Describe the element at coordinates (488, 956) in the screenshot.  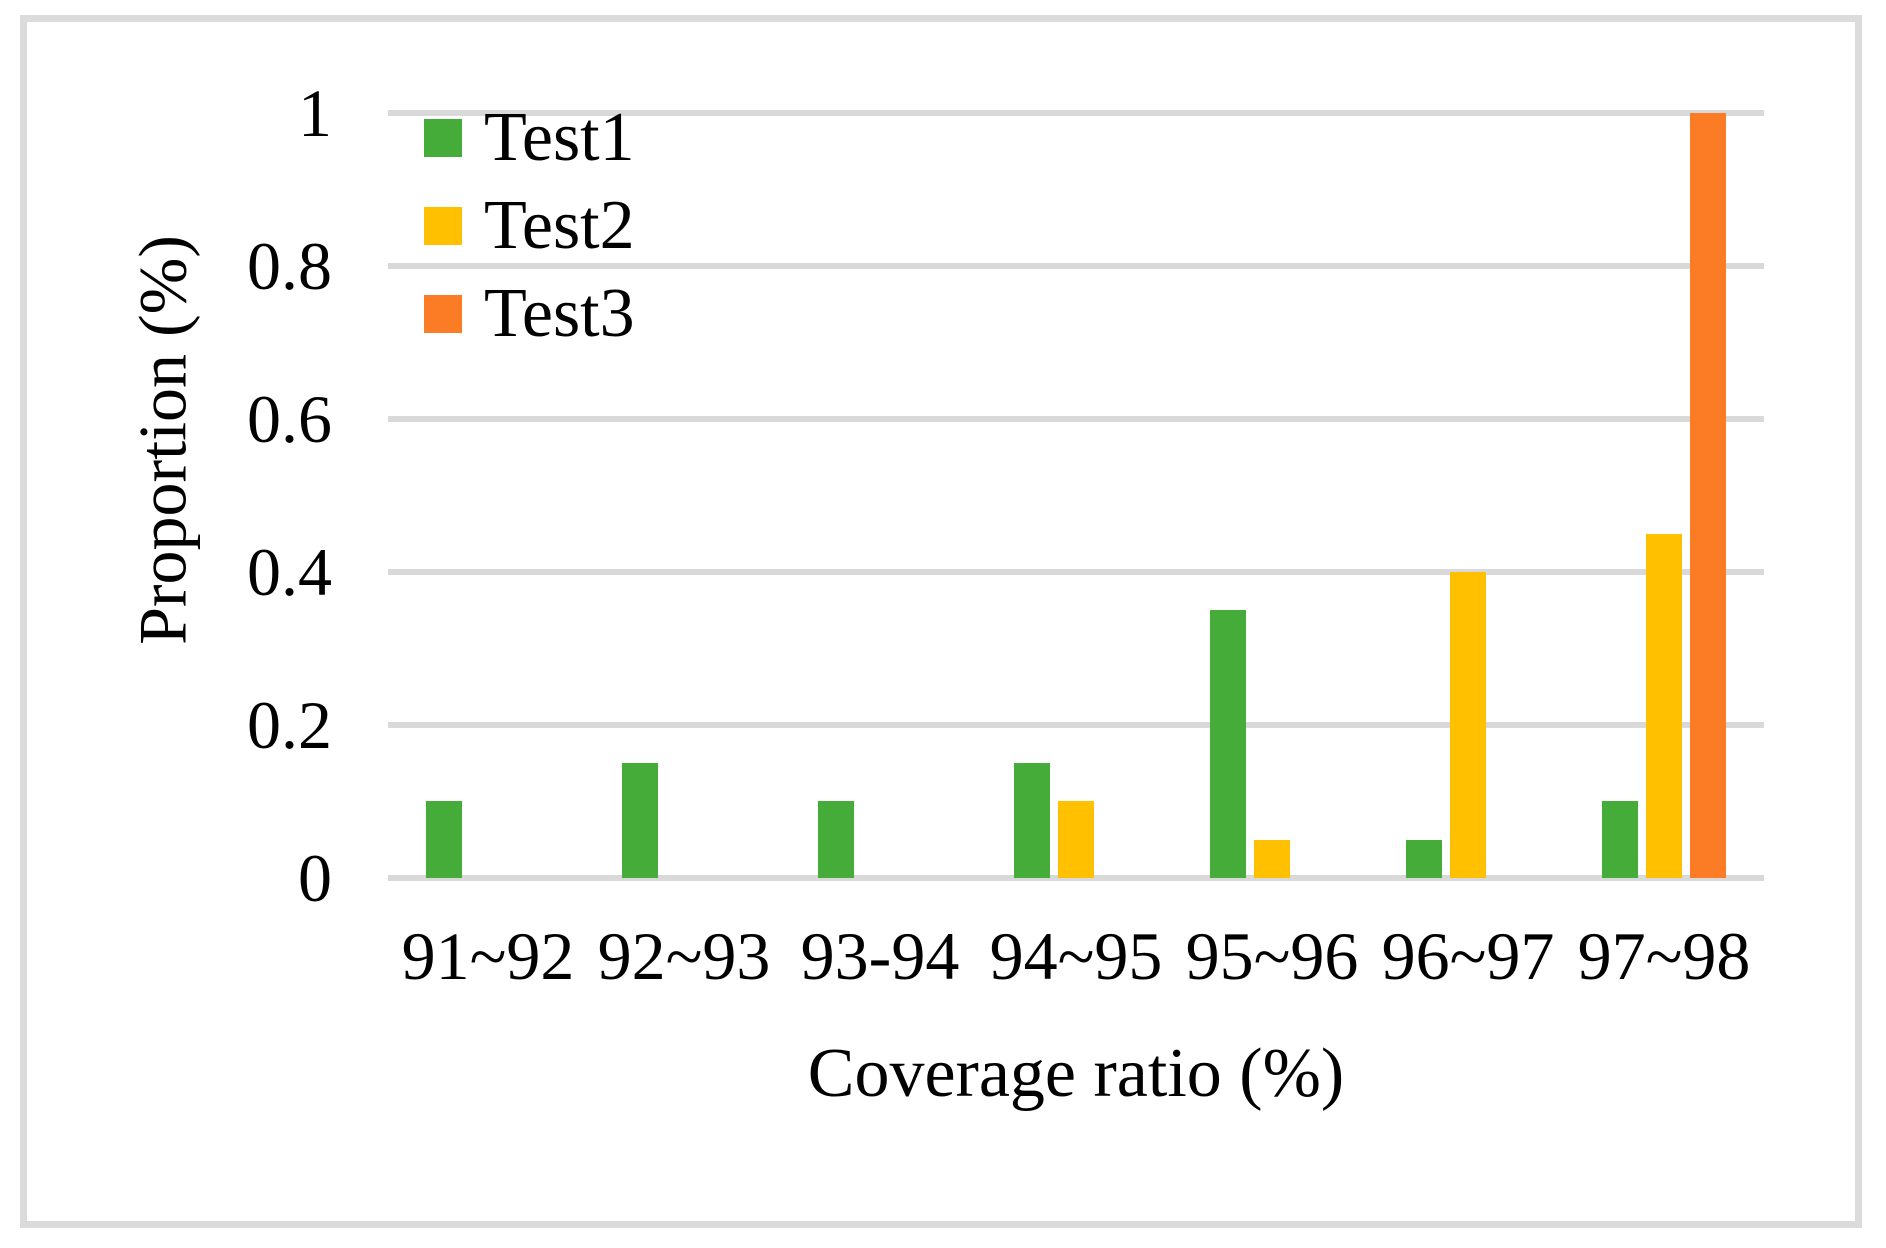
I see `x-tick-label-1: 91~92` at that location.